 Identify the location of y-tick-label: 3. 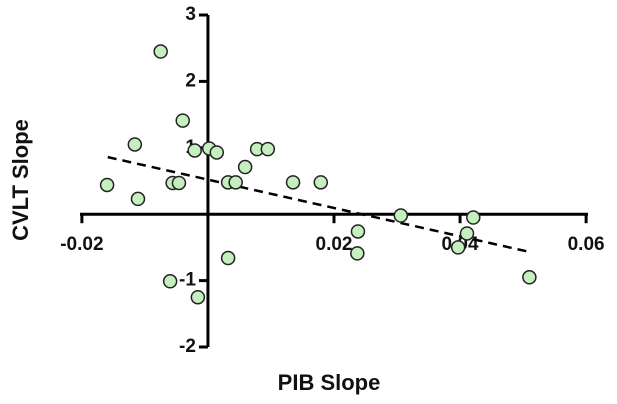
(190, 14).